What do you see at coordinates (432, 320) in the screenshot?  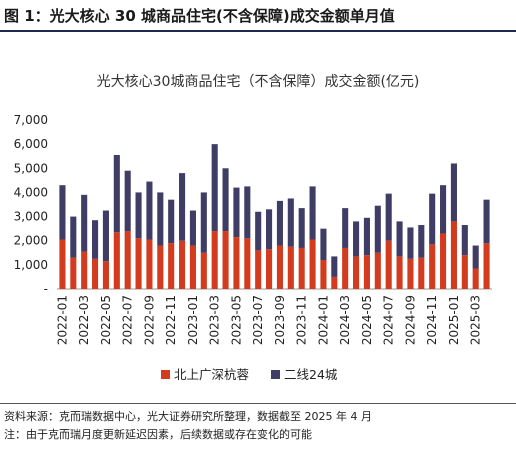 I see `x-tick-label: 2024-11` at bounding box center [432, 320].